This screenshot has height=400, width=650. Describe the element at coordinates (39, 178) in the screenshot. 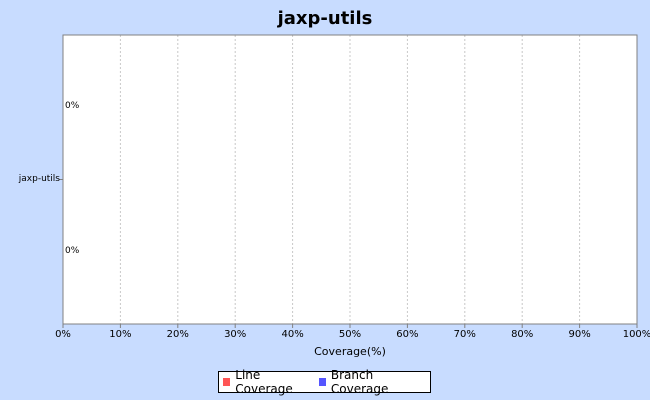

I see `y-category-label: jaxp-utils` at that location.